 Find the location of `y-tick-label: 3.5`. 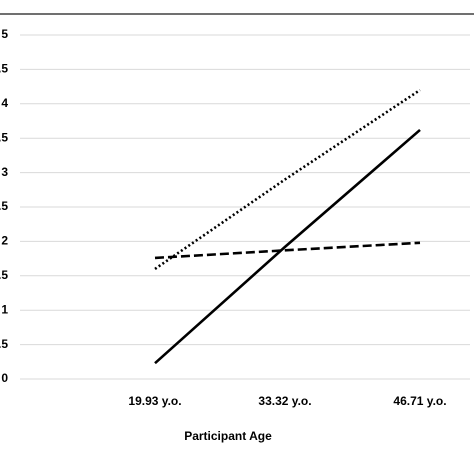

y-tick-label: 3.5 is located at coordinates (4, 137).